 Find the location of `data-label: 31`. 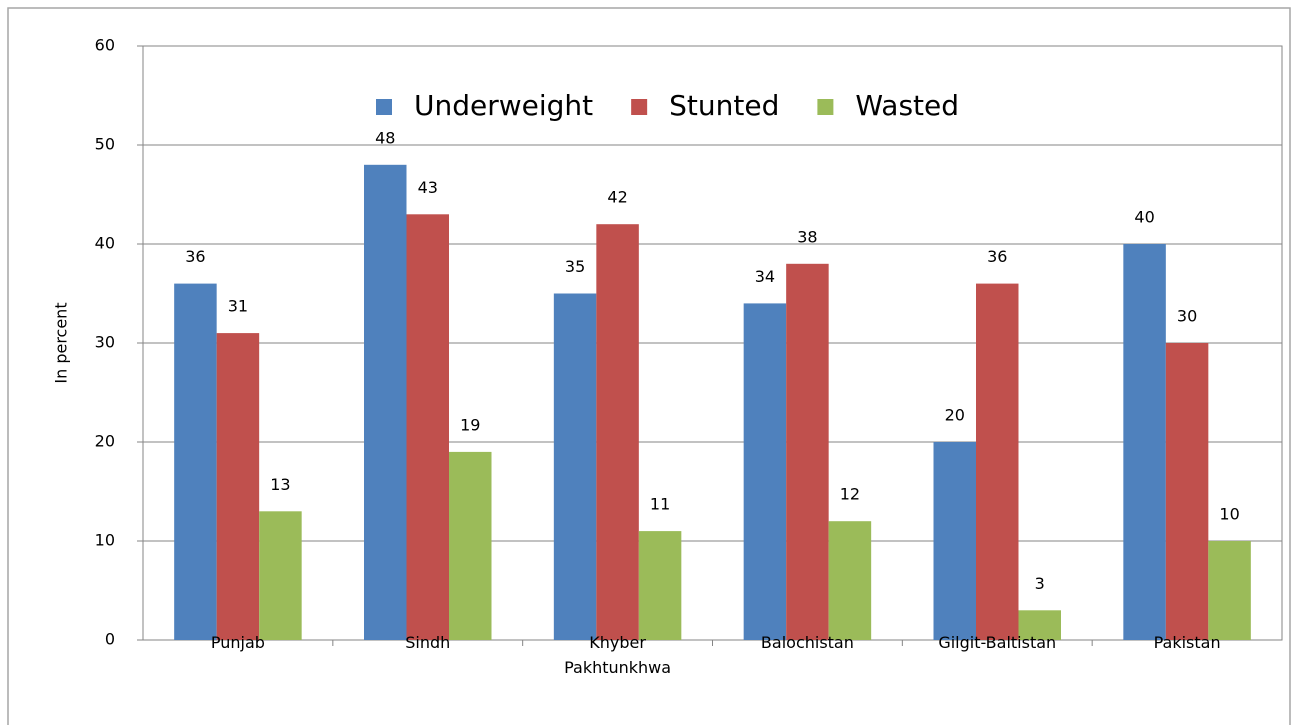

data-label: 31 is located at coordinates (238, 306).